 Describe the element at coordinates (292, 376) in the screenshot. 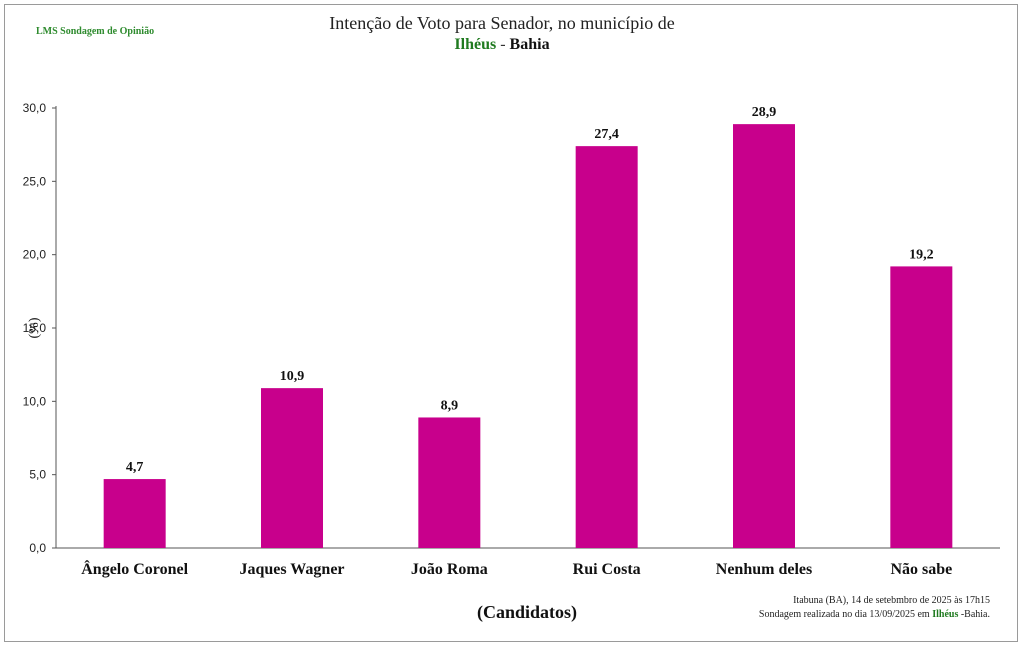

I see `data-label: 10,9` at that location.